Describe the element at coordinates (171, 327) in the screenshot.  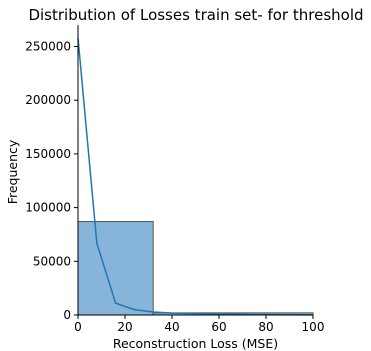
I see `x-tick-label: 40` at that location.